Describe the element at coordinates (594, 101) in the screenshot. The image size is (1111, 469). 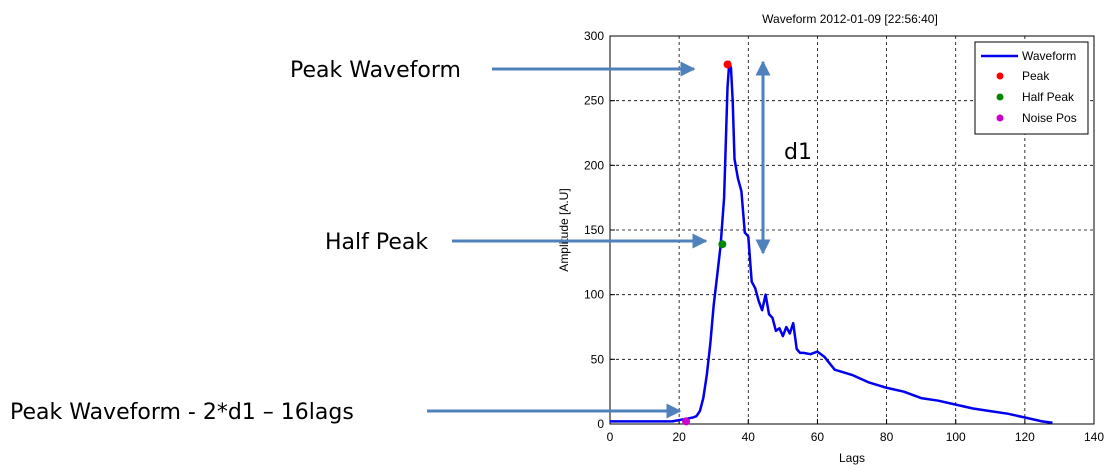
I see `y-tick-label: 250` at that location.